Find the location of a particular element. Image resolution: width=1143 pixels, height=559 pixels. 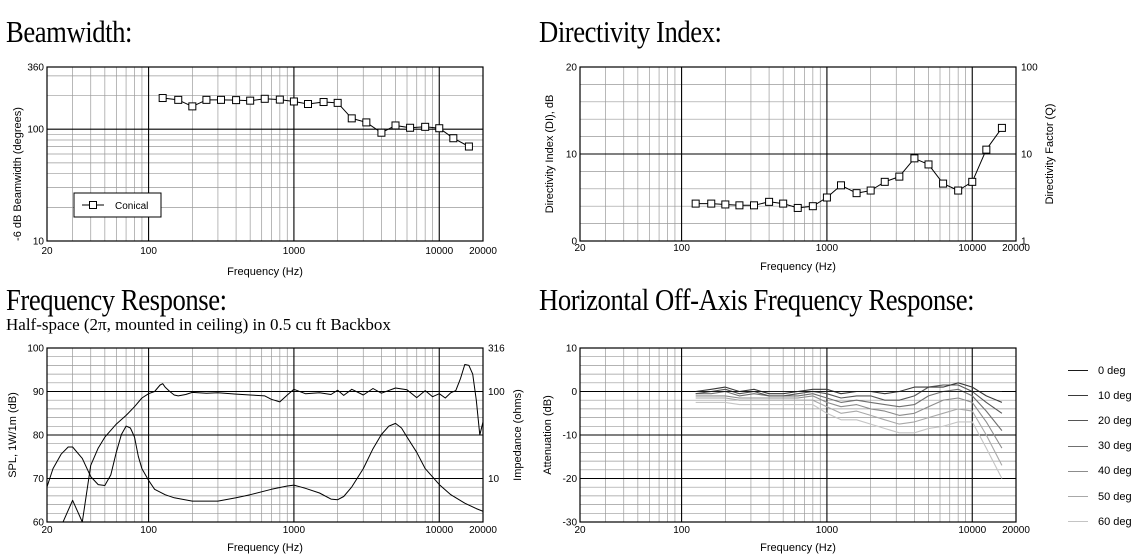

off-axis-plot-frame is located at coordinates (798, 435).